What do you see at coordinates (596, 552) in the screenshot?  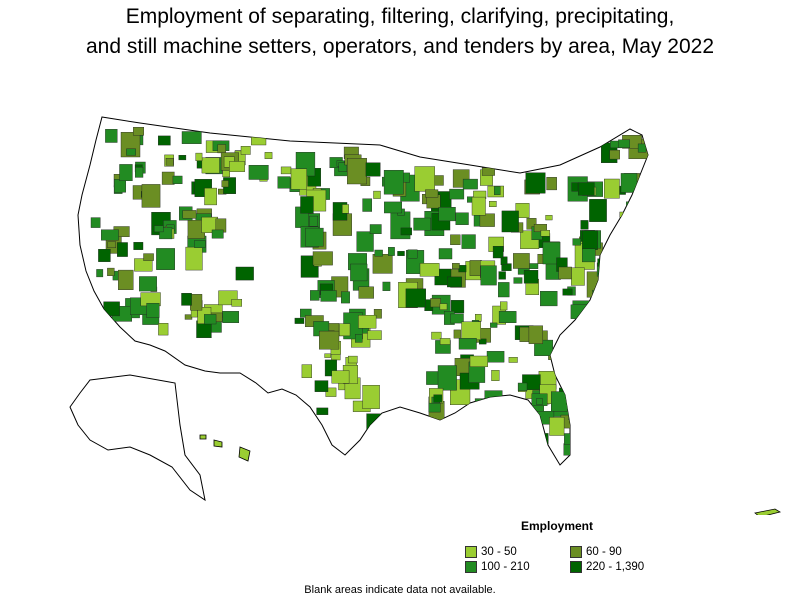 I see `legend-item-60-90: 60 - 90` at bounding box center [596, 552].